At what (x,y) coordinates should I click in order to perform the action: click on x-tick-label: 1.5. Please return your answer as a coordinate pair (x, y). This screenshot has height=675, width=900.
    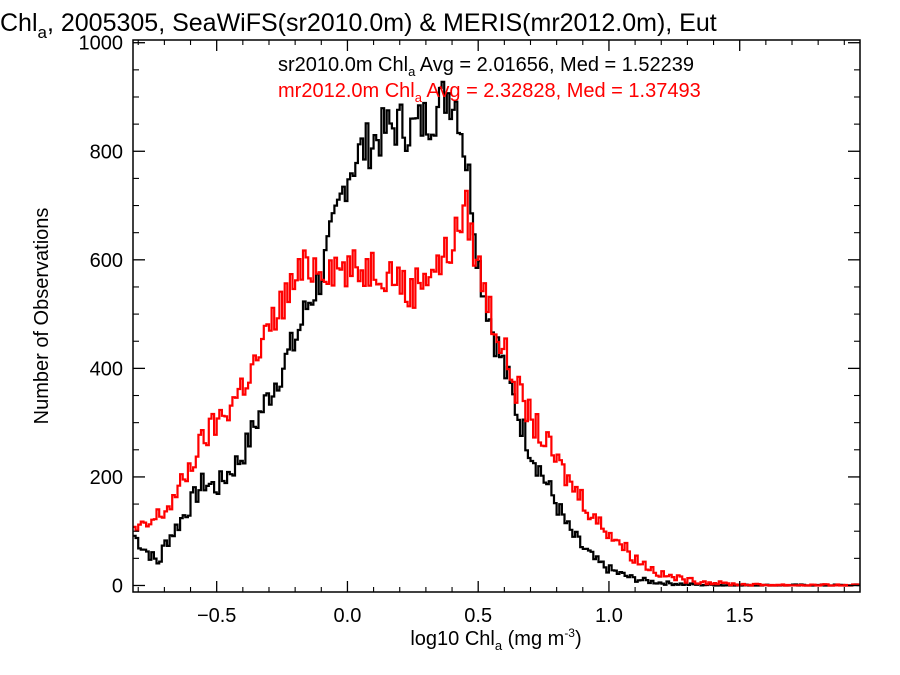
    Looking at the image, I should click on (740, 616).